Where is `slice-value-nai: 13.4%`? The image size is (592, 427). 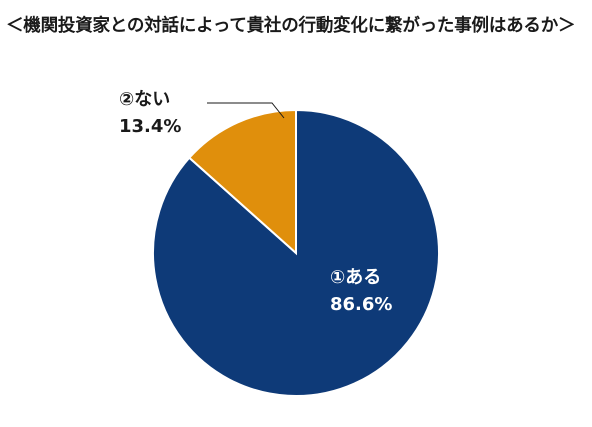
slice-value-nai: 13.4% is located at coordinates (150, 126).